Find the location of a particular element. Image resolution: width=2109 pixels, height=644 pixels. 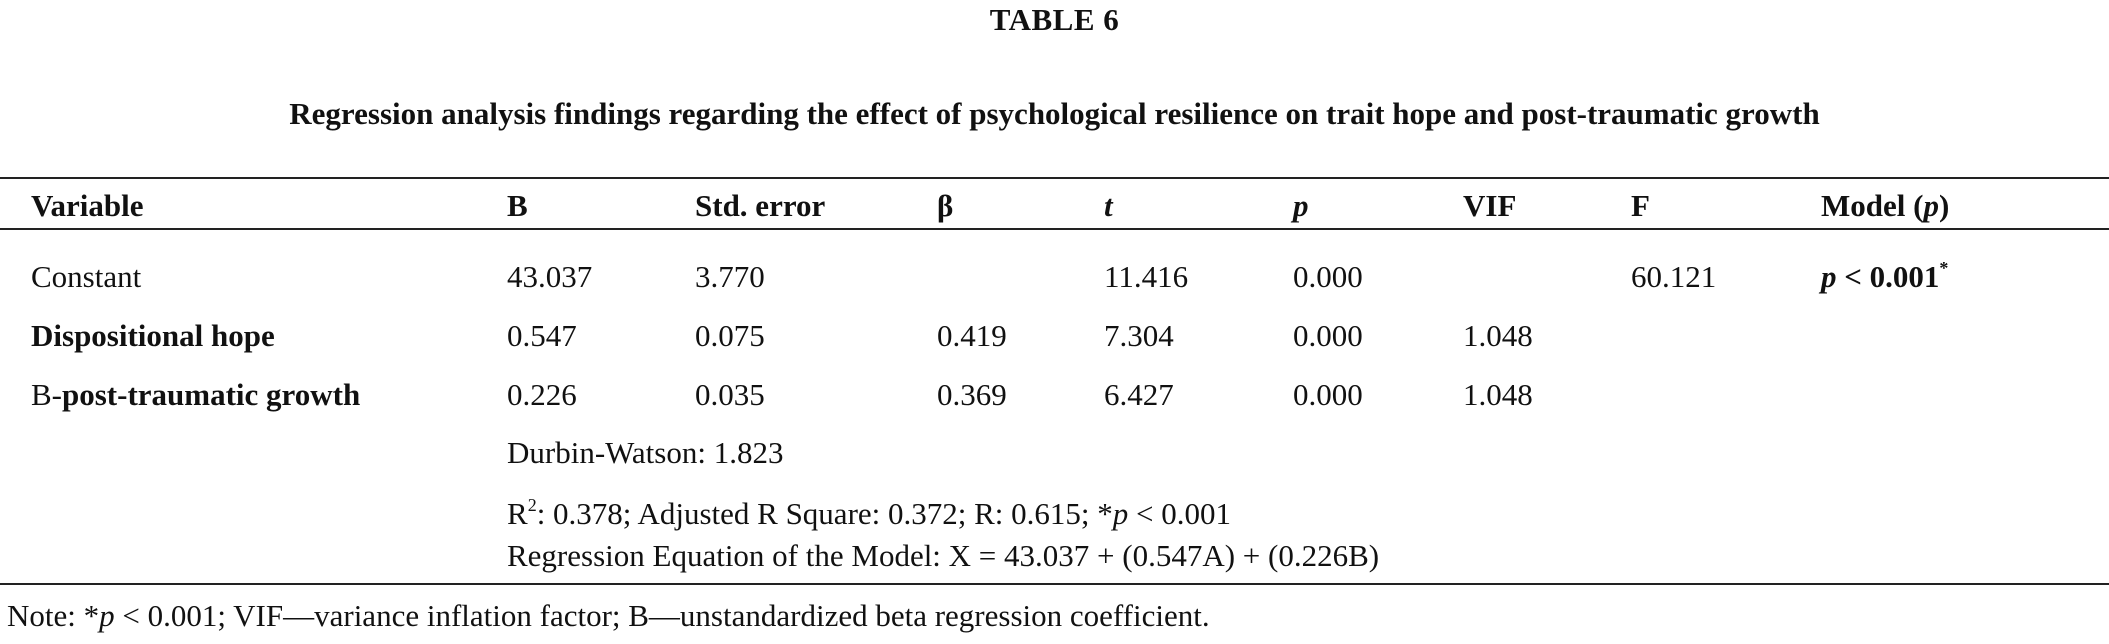

durbin-watson: Durbin-Watson: 1.823 is located at coordinates (645, 452).